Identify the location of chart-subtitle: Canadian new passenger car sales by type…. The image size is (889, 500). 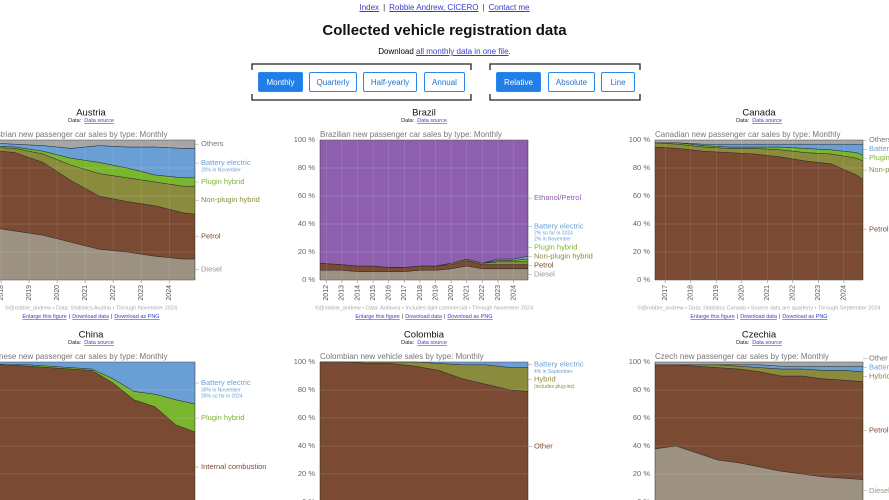
(747, 134).